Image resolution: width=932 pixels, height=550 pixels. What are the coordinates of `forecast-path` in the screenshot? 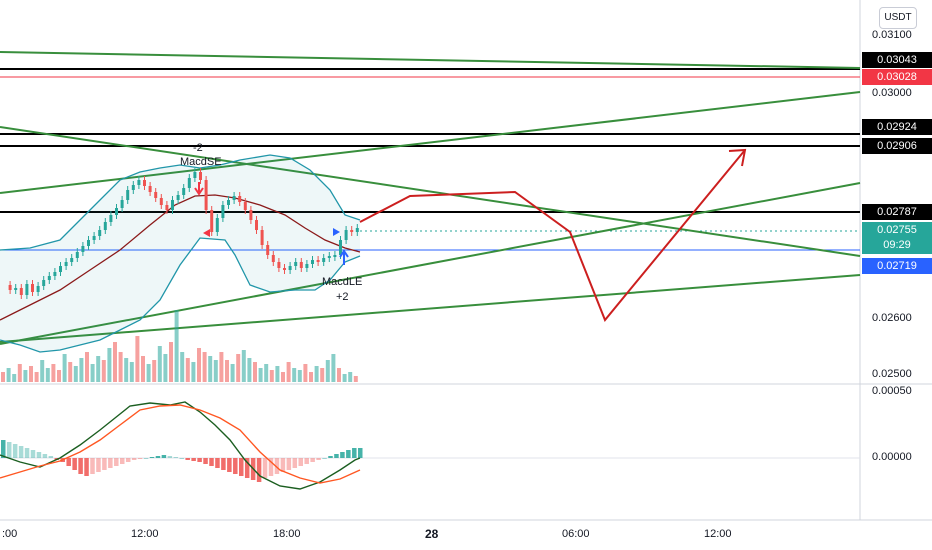 It's located at (552, 235).